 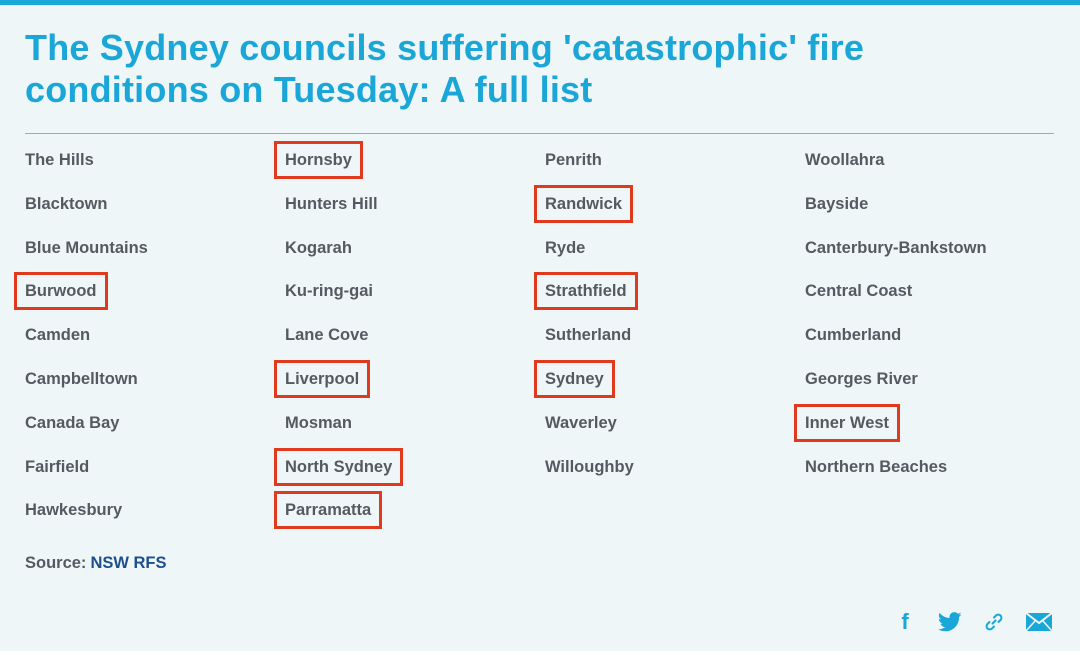 What do you see at coordinates (588, 335) in the screenshot?
I see `council-sutherland: Sutherland` at bounding box center [588, 335].